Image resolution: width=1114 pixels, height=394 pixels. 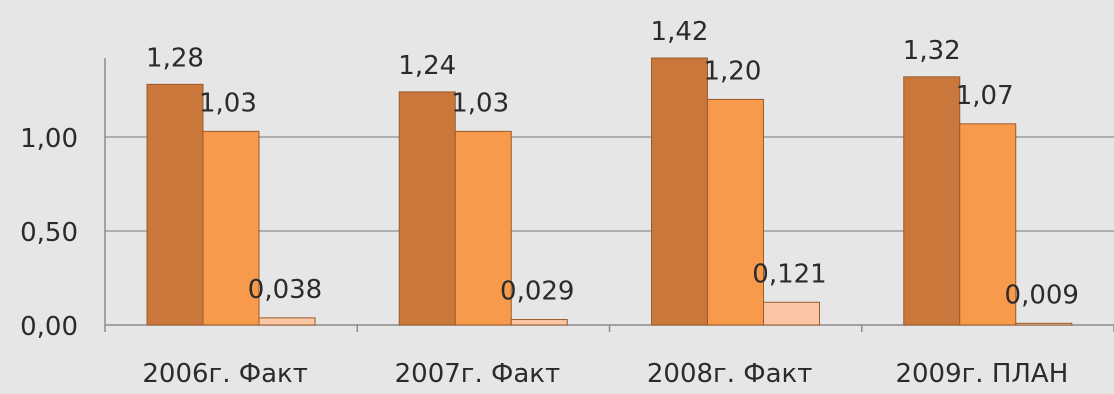 I want to click on x-tick-label: 2008г. Факт, so click(x=730, y=374).